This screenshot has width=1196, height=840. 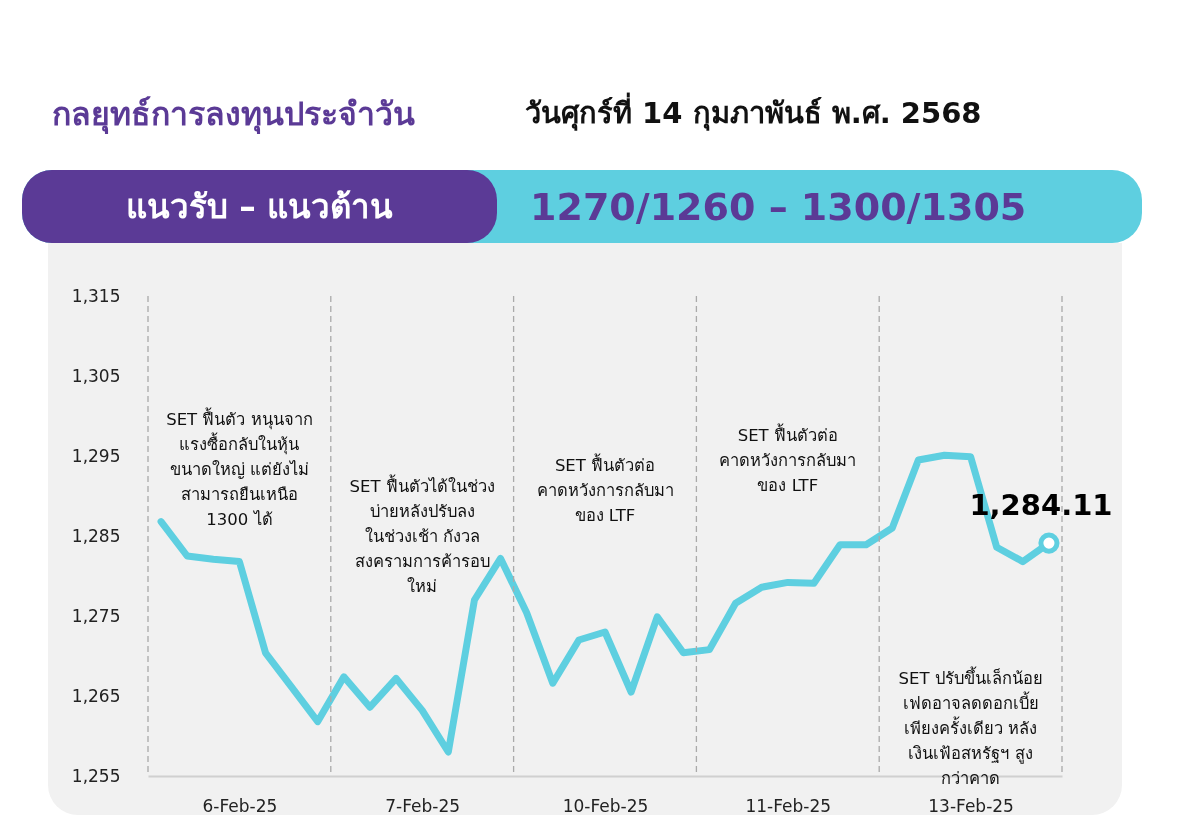 I want to click on chart-title: กลยุทธ์การลงทุนประจำวัน, so click(x=233, y=115).